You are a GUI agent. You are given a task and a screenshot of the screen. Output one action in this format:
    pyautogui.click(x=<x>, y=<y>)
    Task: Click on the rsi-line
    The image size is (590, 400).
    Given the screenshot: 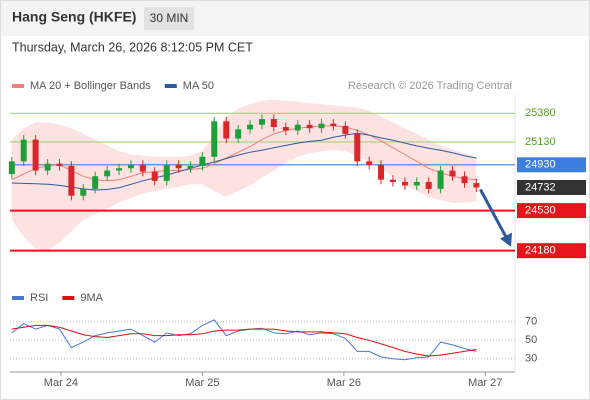 What is the action you would take?
    pyautogui.click(x=244, y=340)
    